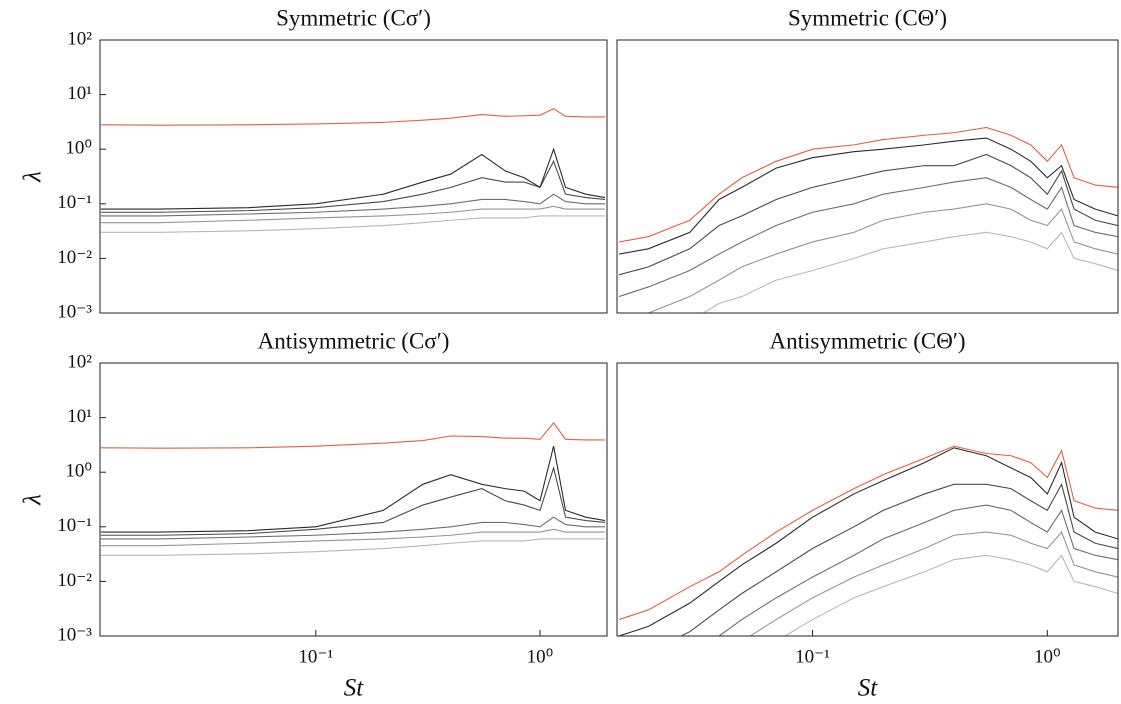 The height and width of the screenshot is (704, 1121). What do you see at coordinates (354, 340) in the screenshot?
I see `panel-title: Antisymmetric (Cσ′)` at bounding box center [354, 340].